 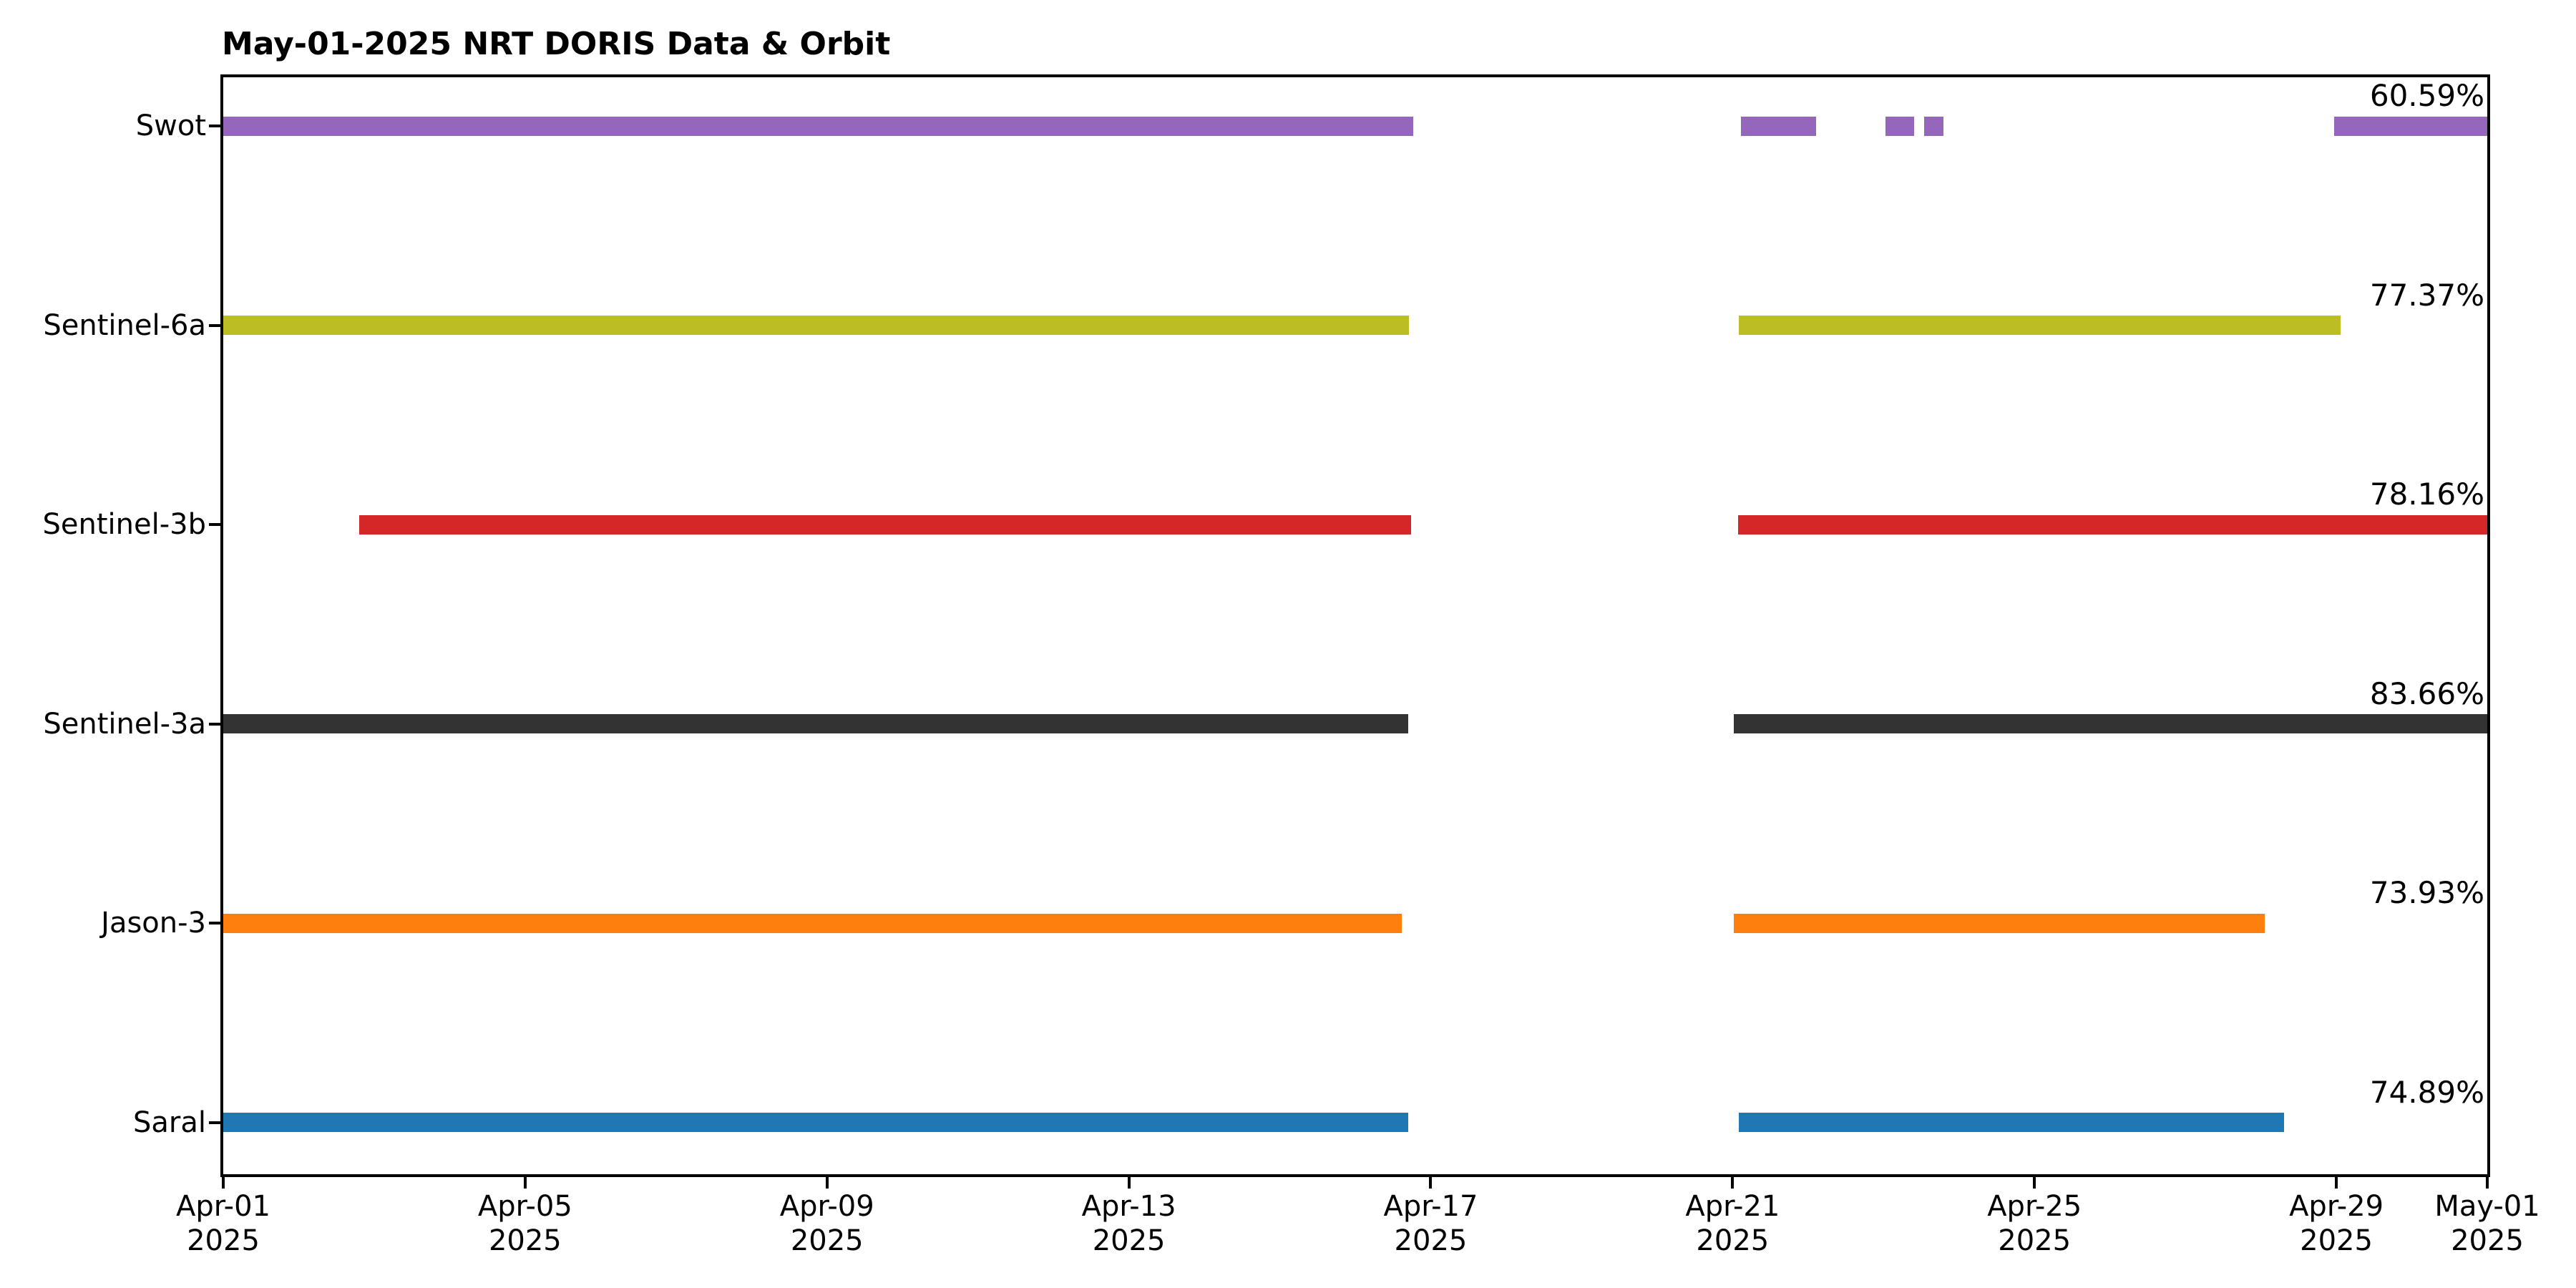 What do you see at coordinates (556, 44) in the screenshot?
I see `chart-title: May-01-2025 NRT DORIS Data & Orbit` at bounding box center [556, 44].